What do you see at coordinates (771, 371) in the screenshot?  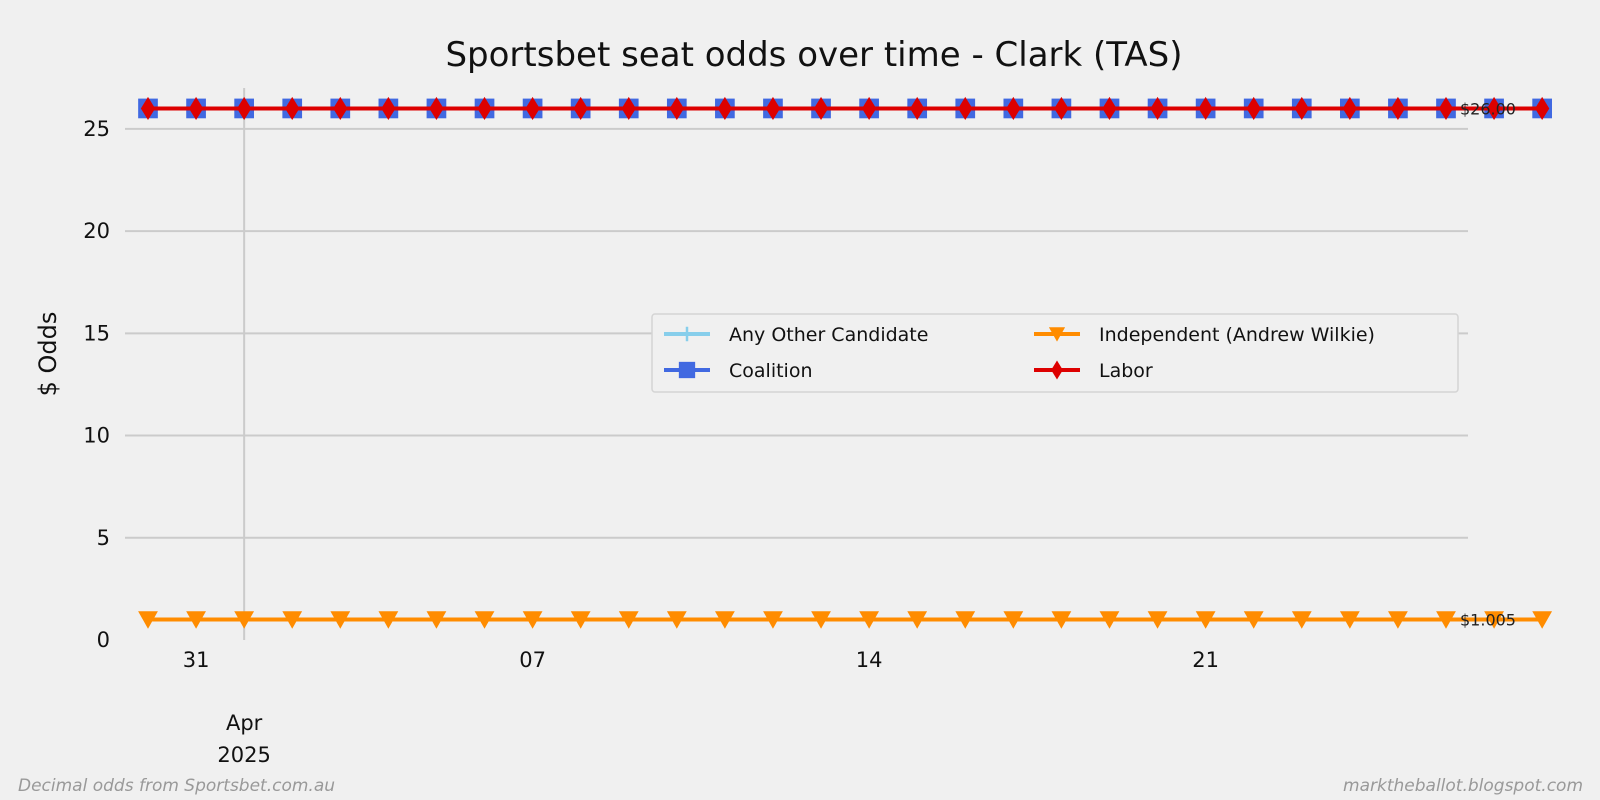 I see `legend-label: Coalition` at bounding box center [771, 371].